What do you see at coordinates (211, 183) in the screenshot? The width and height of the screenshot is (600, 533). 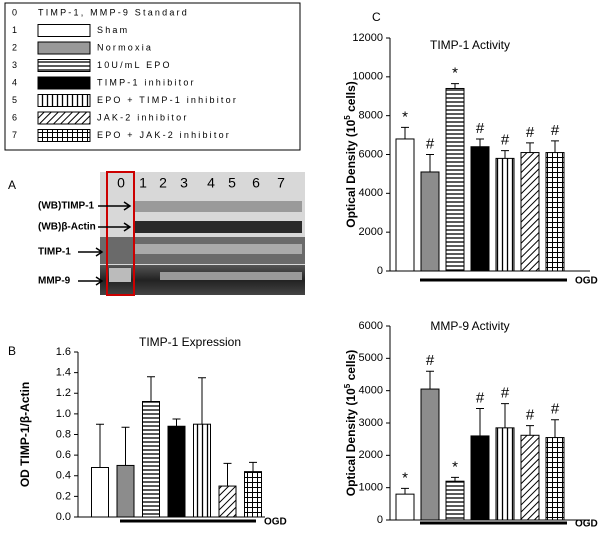 I see `lane-label: 4` at bounding box center [211, 183].